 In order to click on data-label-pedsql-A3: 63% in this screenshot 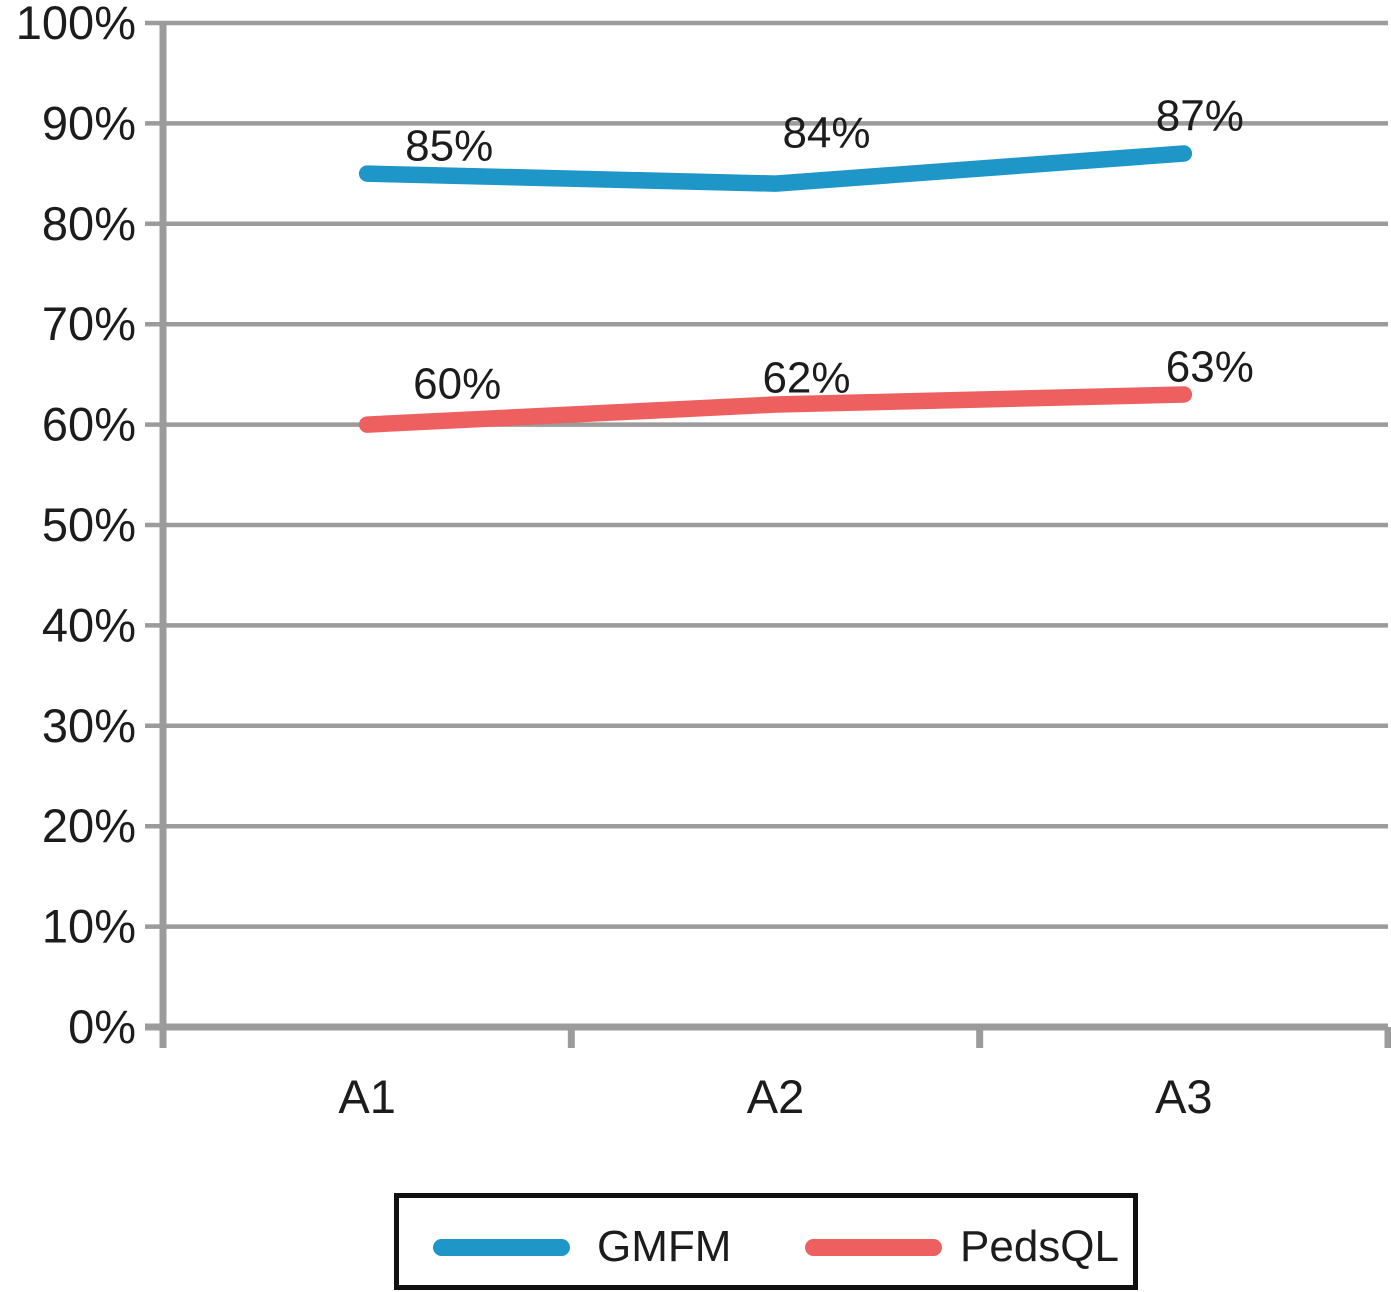, I will do `click(1210, 366)`.